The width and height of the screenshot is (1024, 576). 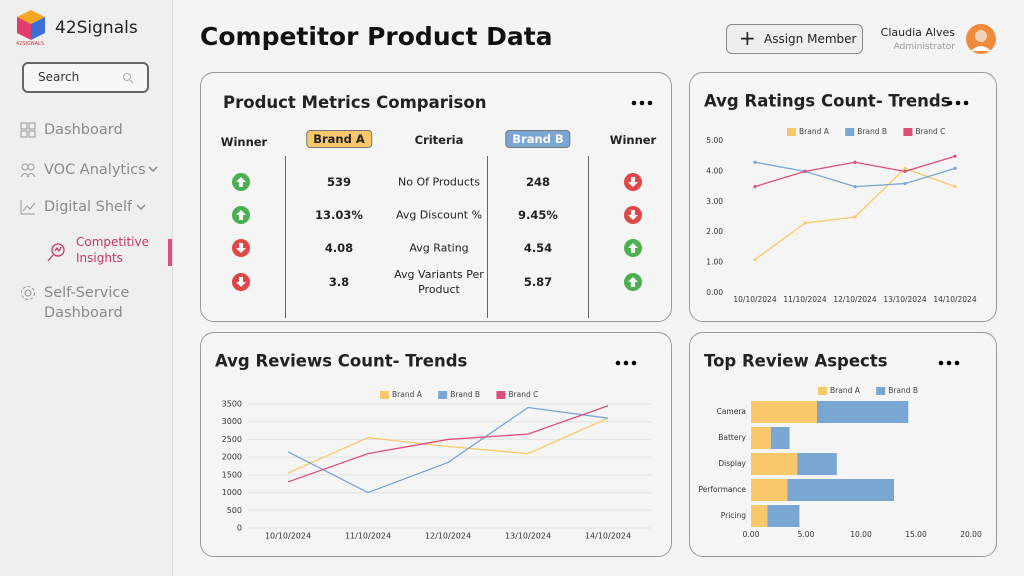 What do you see at coordinates (232, 492) in the screenshot?
I see `y-tick-label: 1000` at bounding box center [232, 492].